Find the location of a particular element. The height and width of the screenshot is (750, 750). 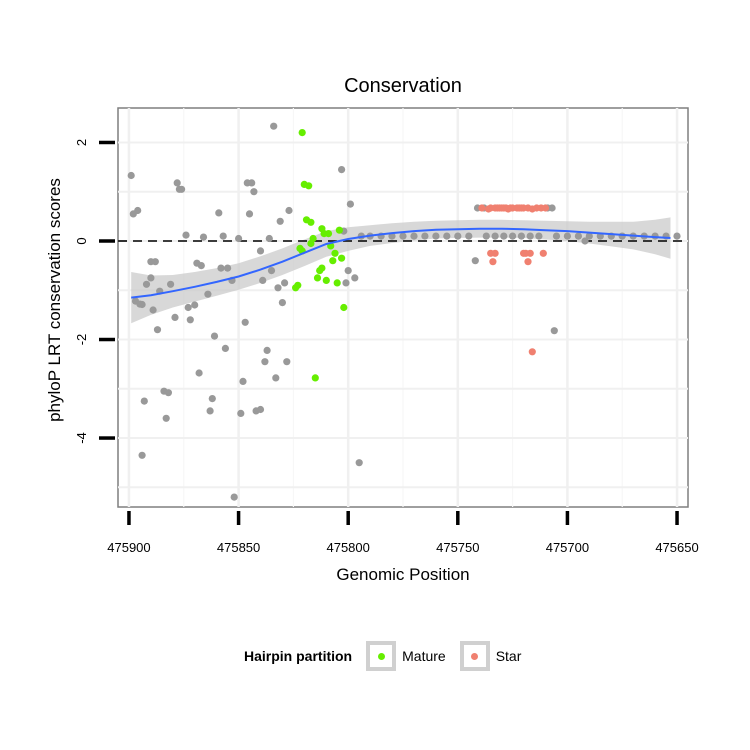

y-tick-label: 0 is located at coordinates (81, 240).